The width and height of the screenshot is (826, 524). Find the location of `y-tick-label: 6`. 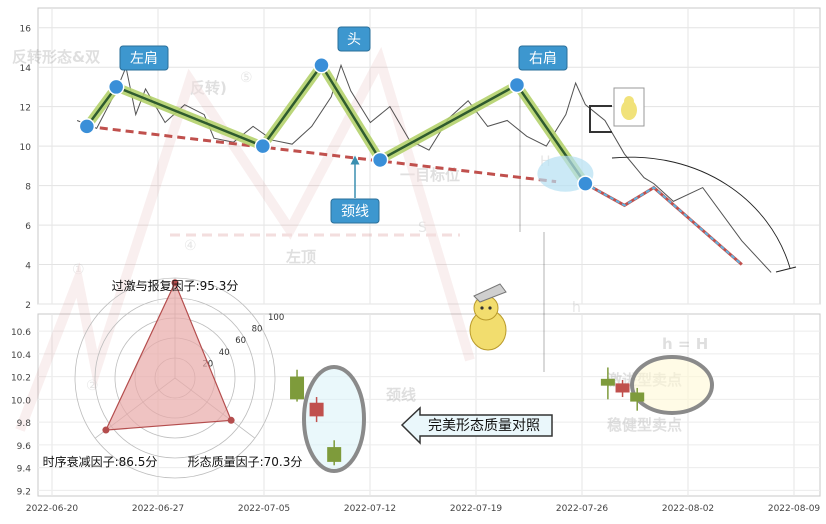

y-tick-label: 6 is located at coordinates (28, 227).